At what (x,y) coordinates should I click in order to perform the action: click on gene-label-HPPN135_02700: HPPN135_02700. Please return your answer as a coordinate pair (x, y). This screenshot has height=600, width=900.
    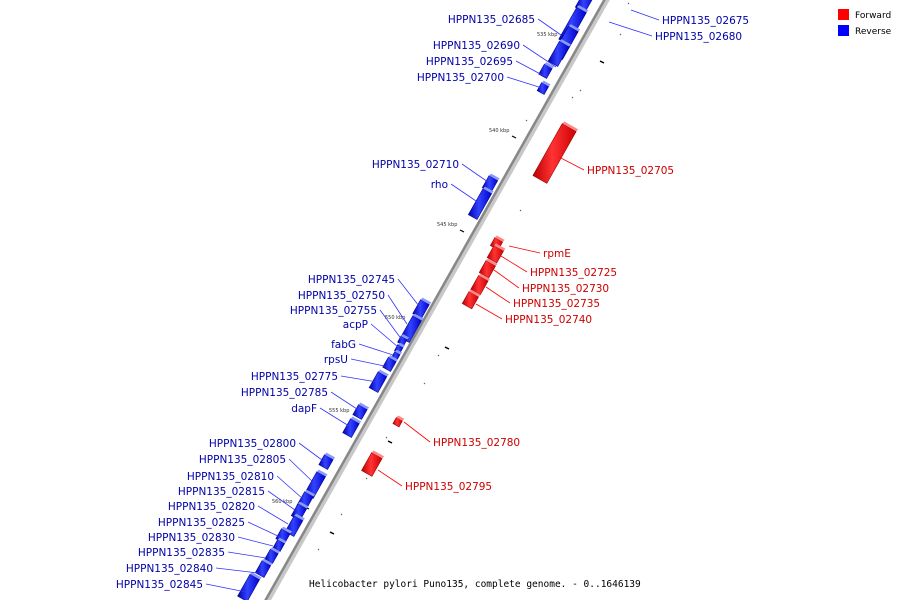
    Looking at the image, I should click on (460, 78).